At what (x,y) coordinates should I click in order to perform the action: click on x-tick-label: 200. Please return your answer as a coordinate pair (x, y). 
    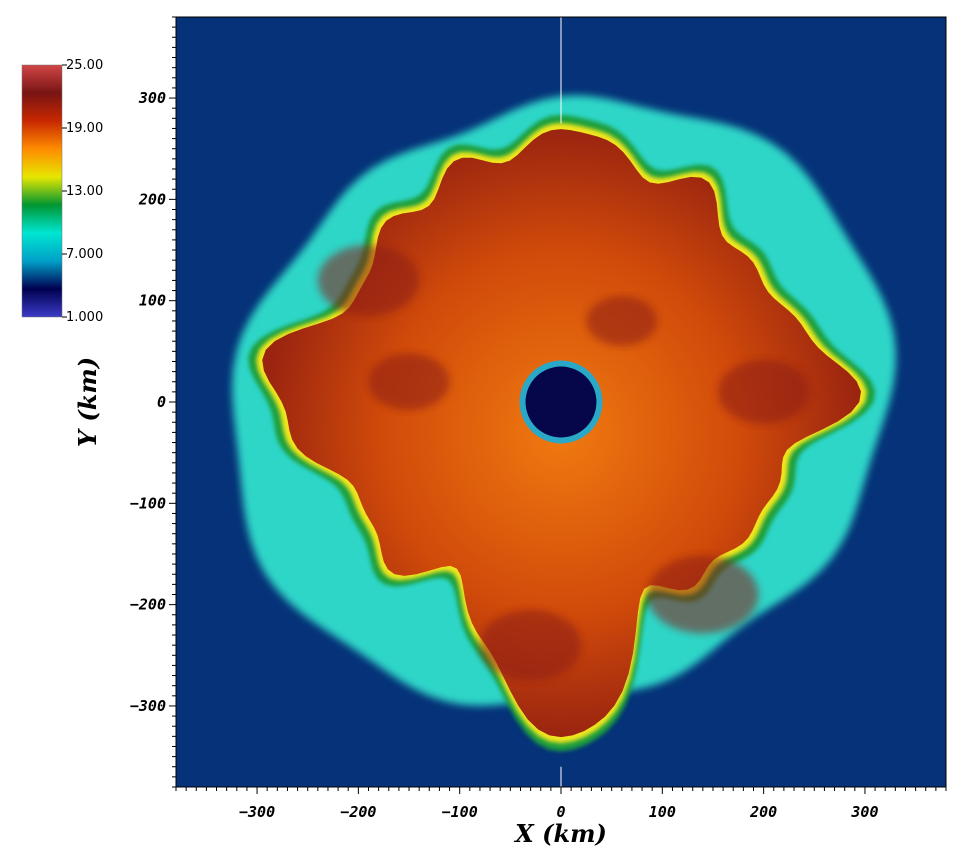
    Looking at the image, I should click on (763, 812).